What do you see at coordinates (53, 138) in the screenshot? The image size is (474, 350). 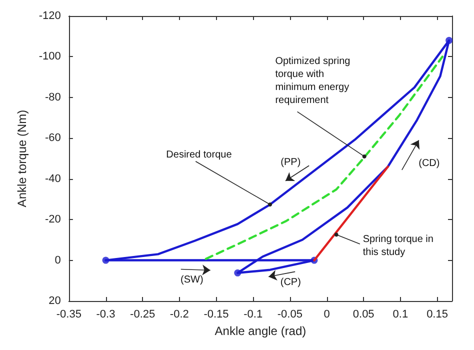 I see `y-tick-label: -60` at bounding box center [53, 138].